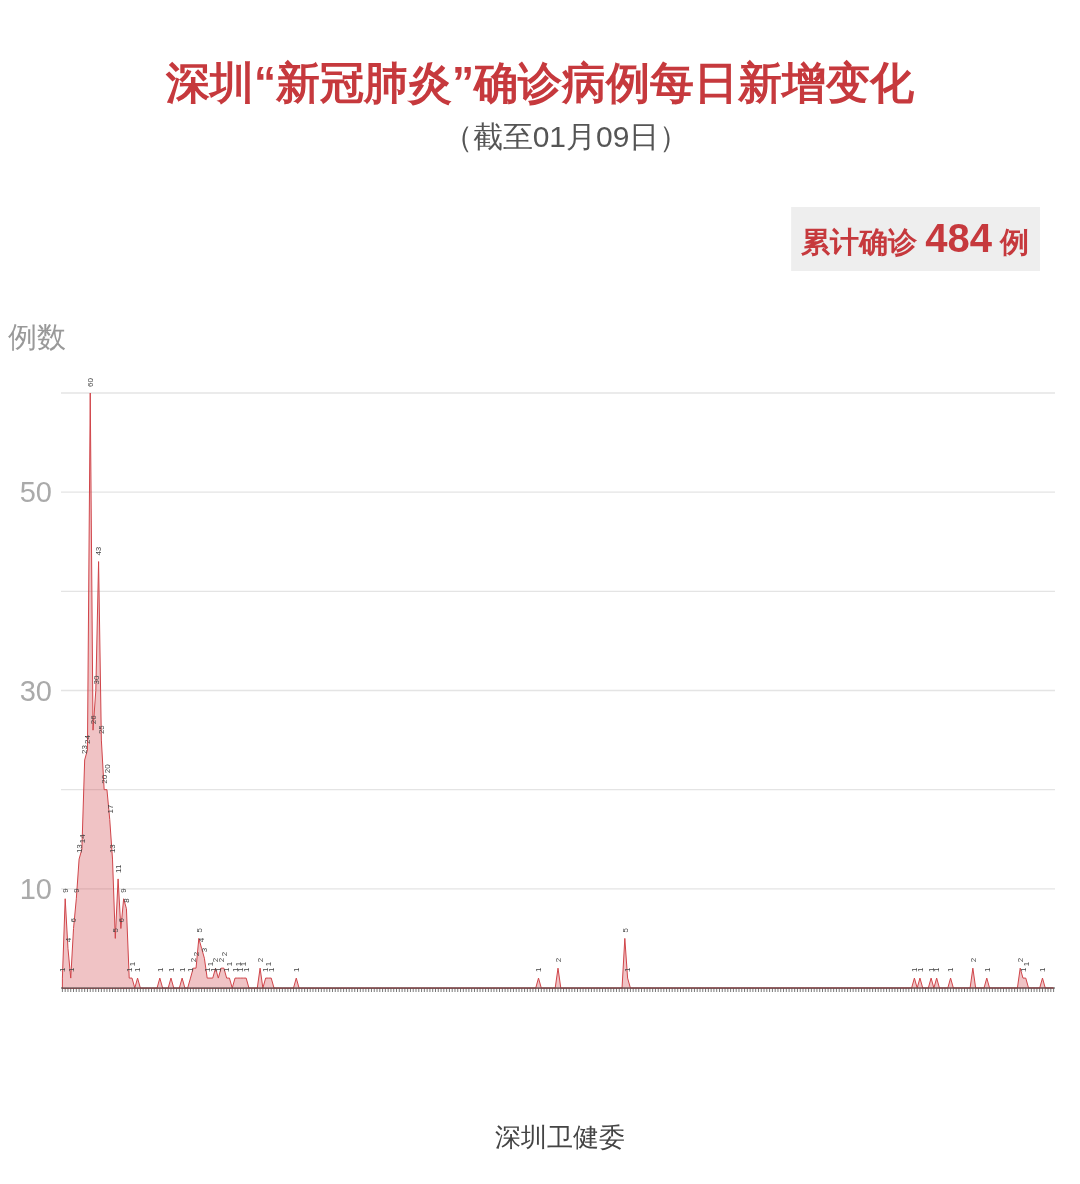 Image resolution: width=1080 pixels, height=1184 pixels. I want to click on data-label: 25, so click(102, 730).